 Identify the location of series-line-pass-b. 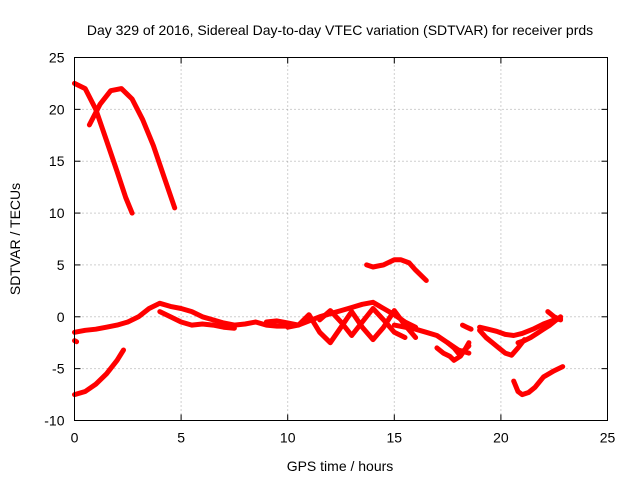
(132, 148).